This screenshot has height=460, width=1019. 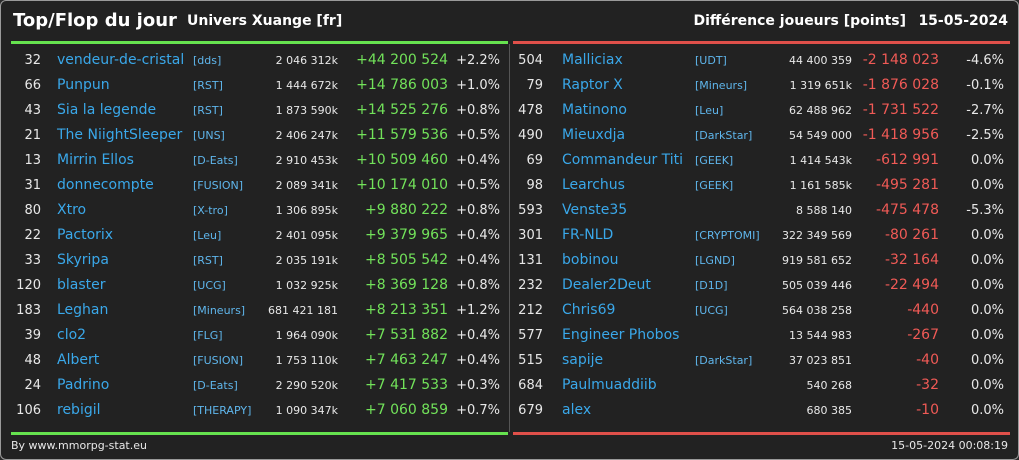 I want to click on player-name-link: Punpun, so click(x=83, y=85).